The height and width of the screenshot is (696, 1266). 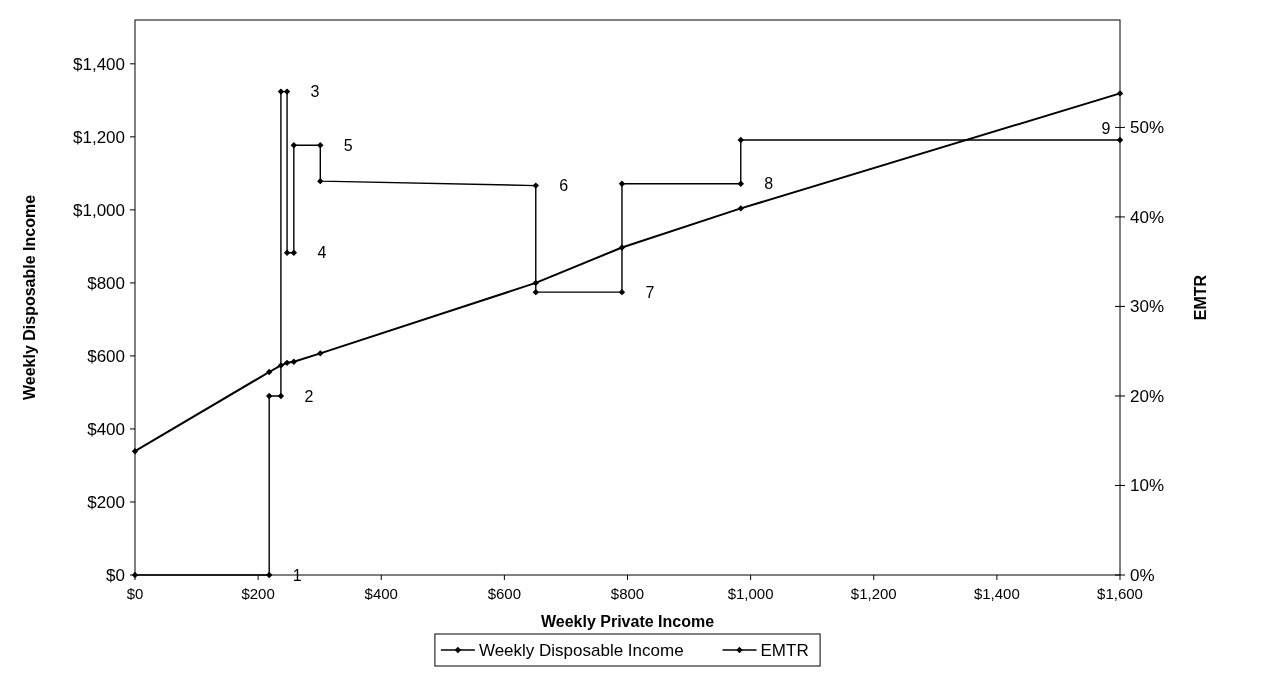 I want to click on annotation: 3, so click(x=315, y=92).